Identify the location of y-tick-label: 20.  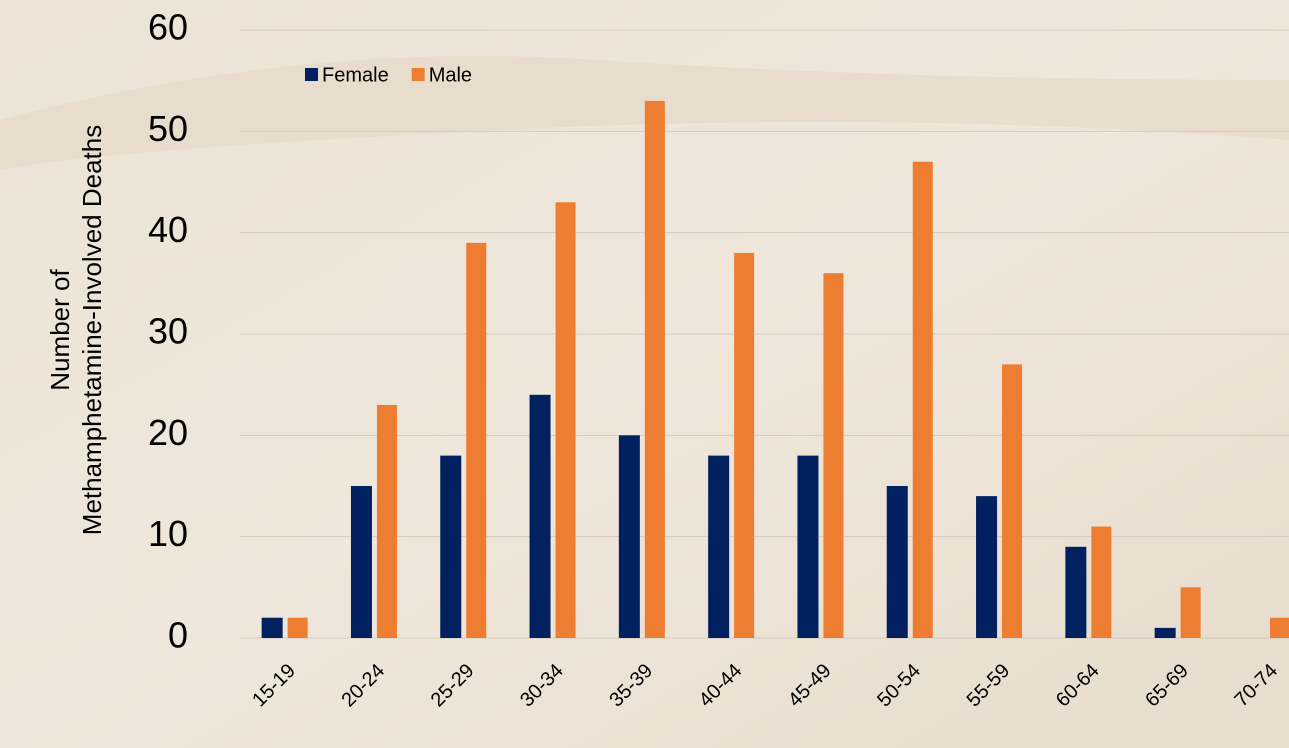
(168, 432).